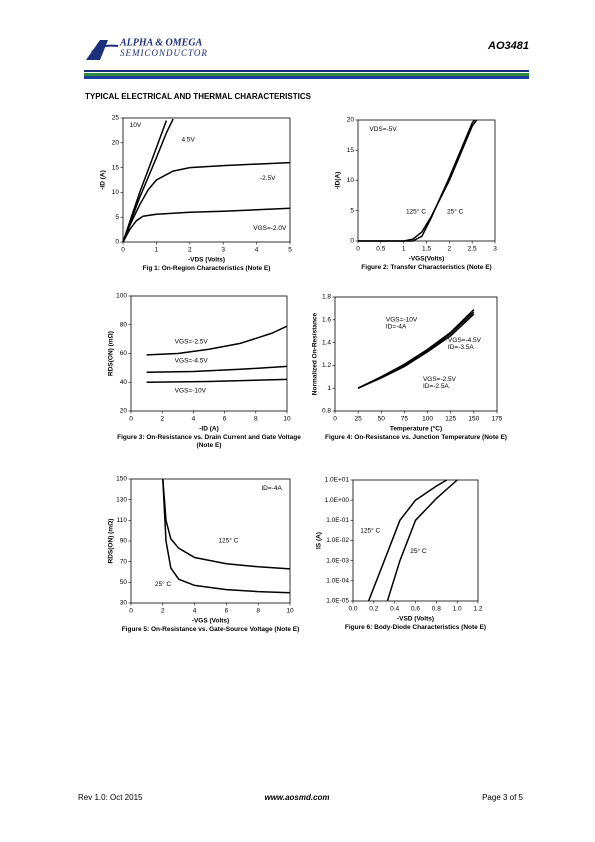 This screenshot has width=595, height=842. What do you see at coordinates (223, 250) in the screenshot?
I see `x-tick-label: 3` at bounding box center [223, 250].